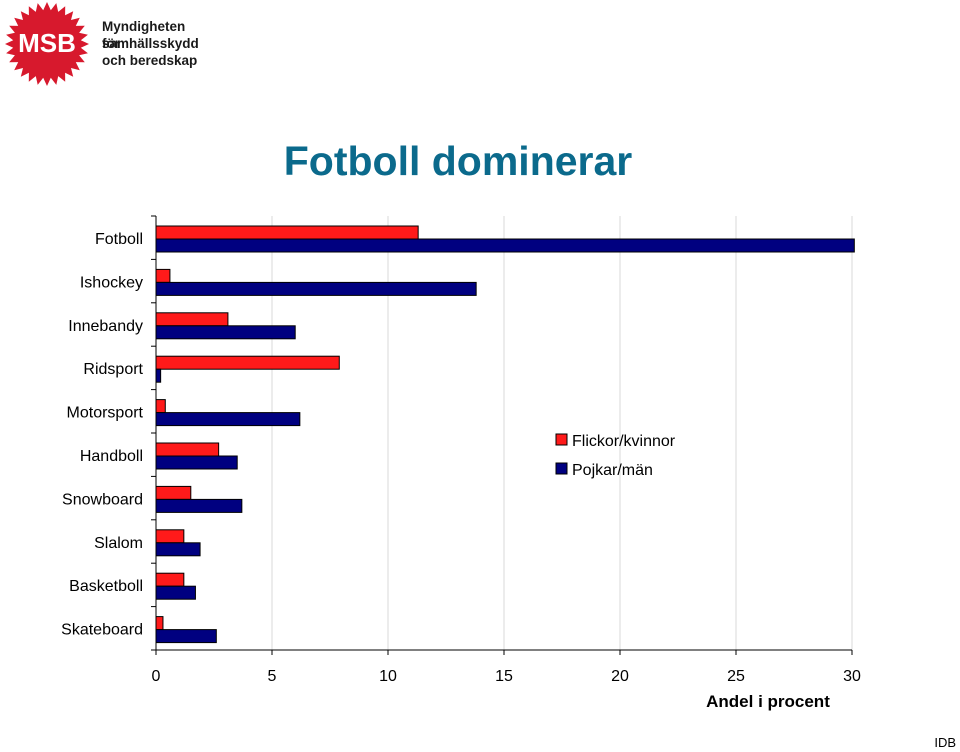 This screenshot has height=752, width=960. What do you see at coordinates (150, 60) in the screenshot?
I see `org-name-line-3: och beredskap` at bounding box center [150, 60].